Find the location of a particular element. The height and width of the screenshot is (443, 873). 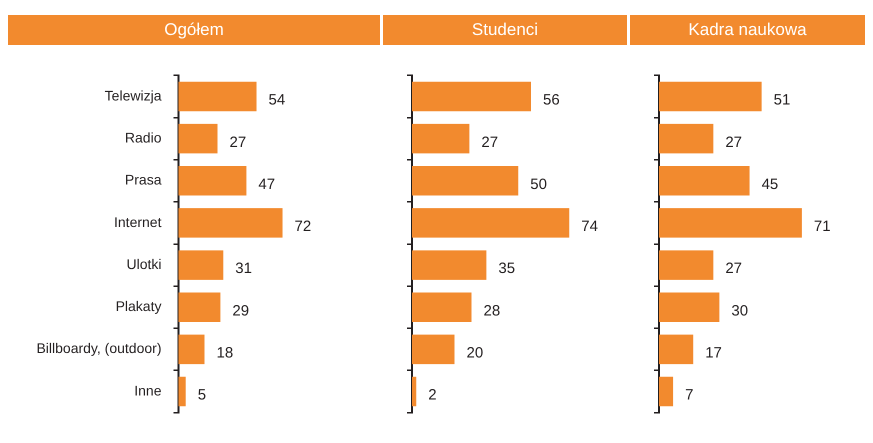

y-tick-label: Billboardy, (outdoor) is located at coordinates (99, 348).